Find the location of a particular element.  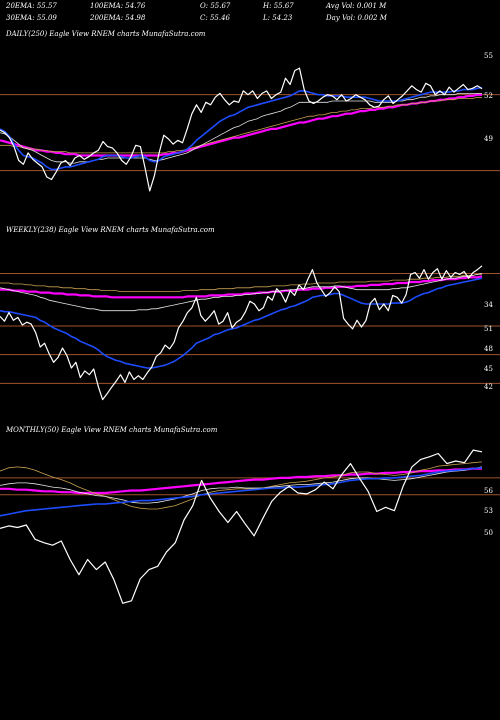

y-tick-label: 48 is located at coordinates (488, 349).